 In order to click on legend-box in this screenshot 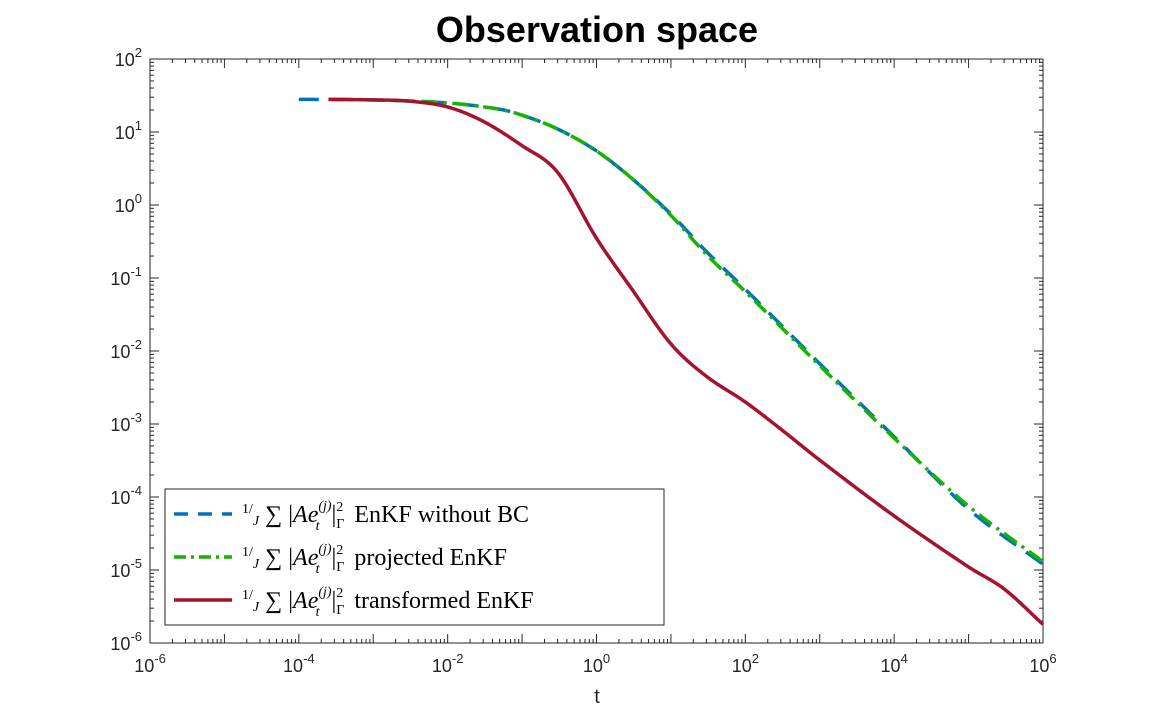, I will do `click(414, 557)`.